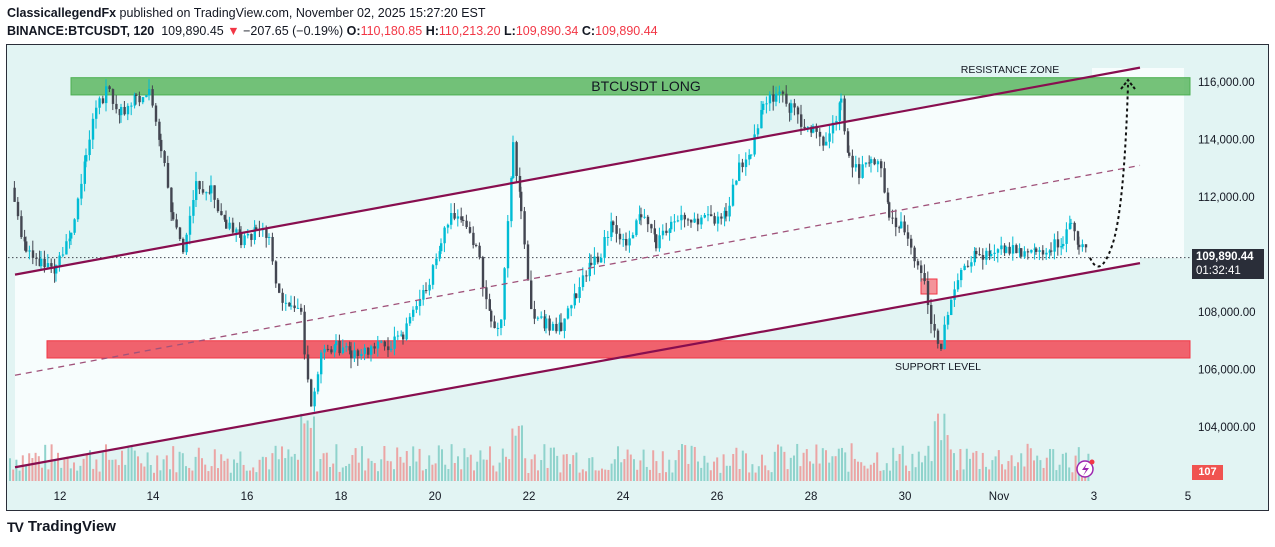 Image resolution: width=1275 pixels, height=547 pixels. What do you see at coordinates (1109, 176) in the screenshot?
I see `projection-path` at bounding box center [1109, 176].